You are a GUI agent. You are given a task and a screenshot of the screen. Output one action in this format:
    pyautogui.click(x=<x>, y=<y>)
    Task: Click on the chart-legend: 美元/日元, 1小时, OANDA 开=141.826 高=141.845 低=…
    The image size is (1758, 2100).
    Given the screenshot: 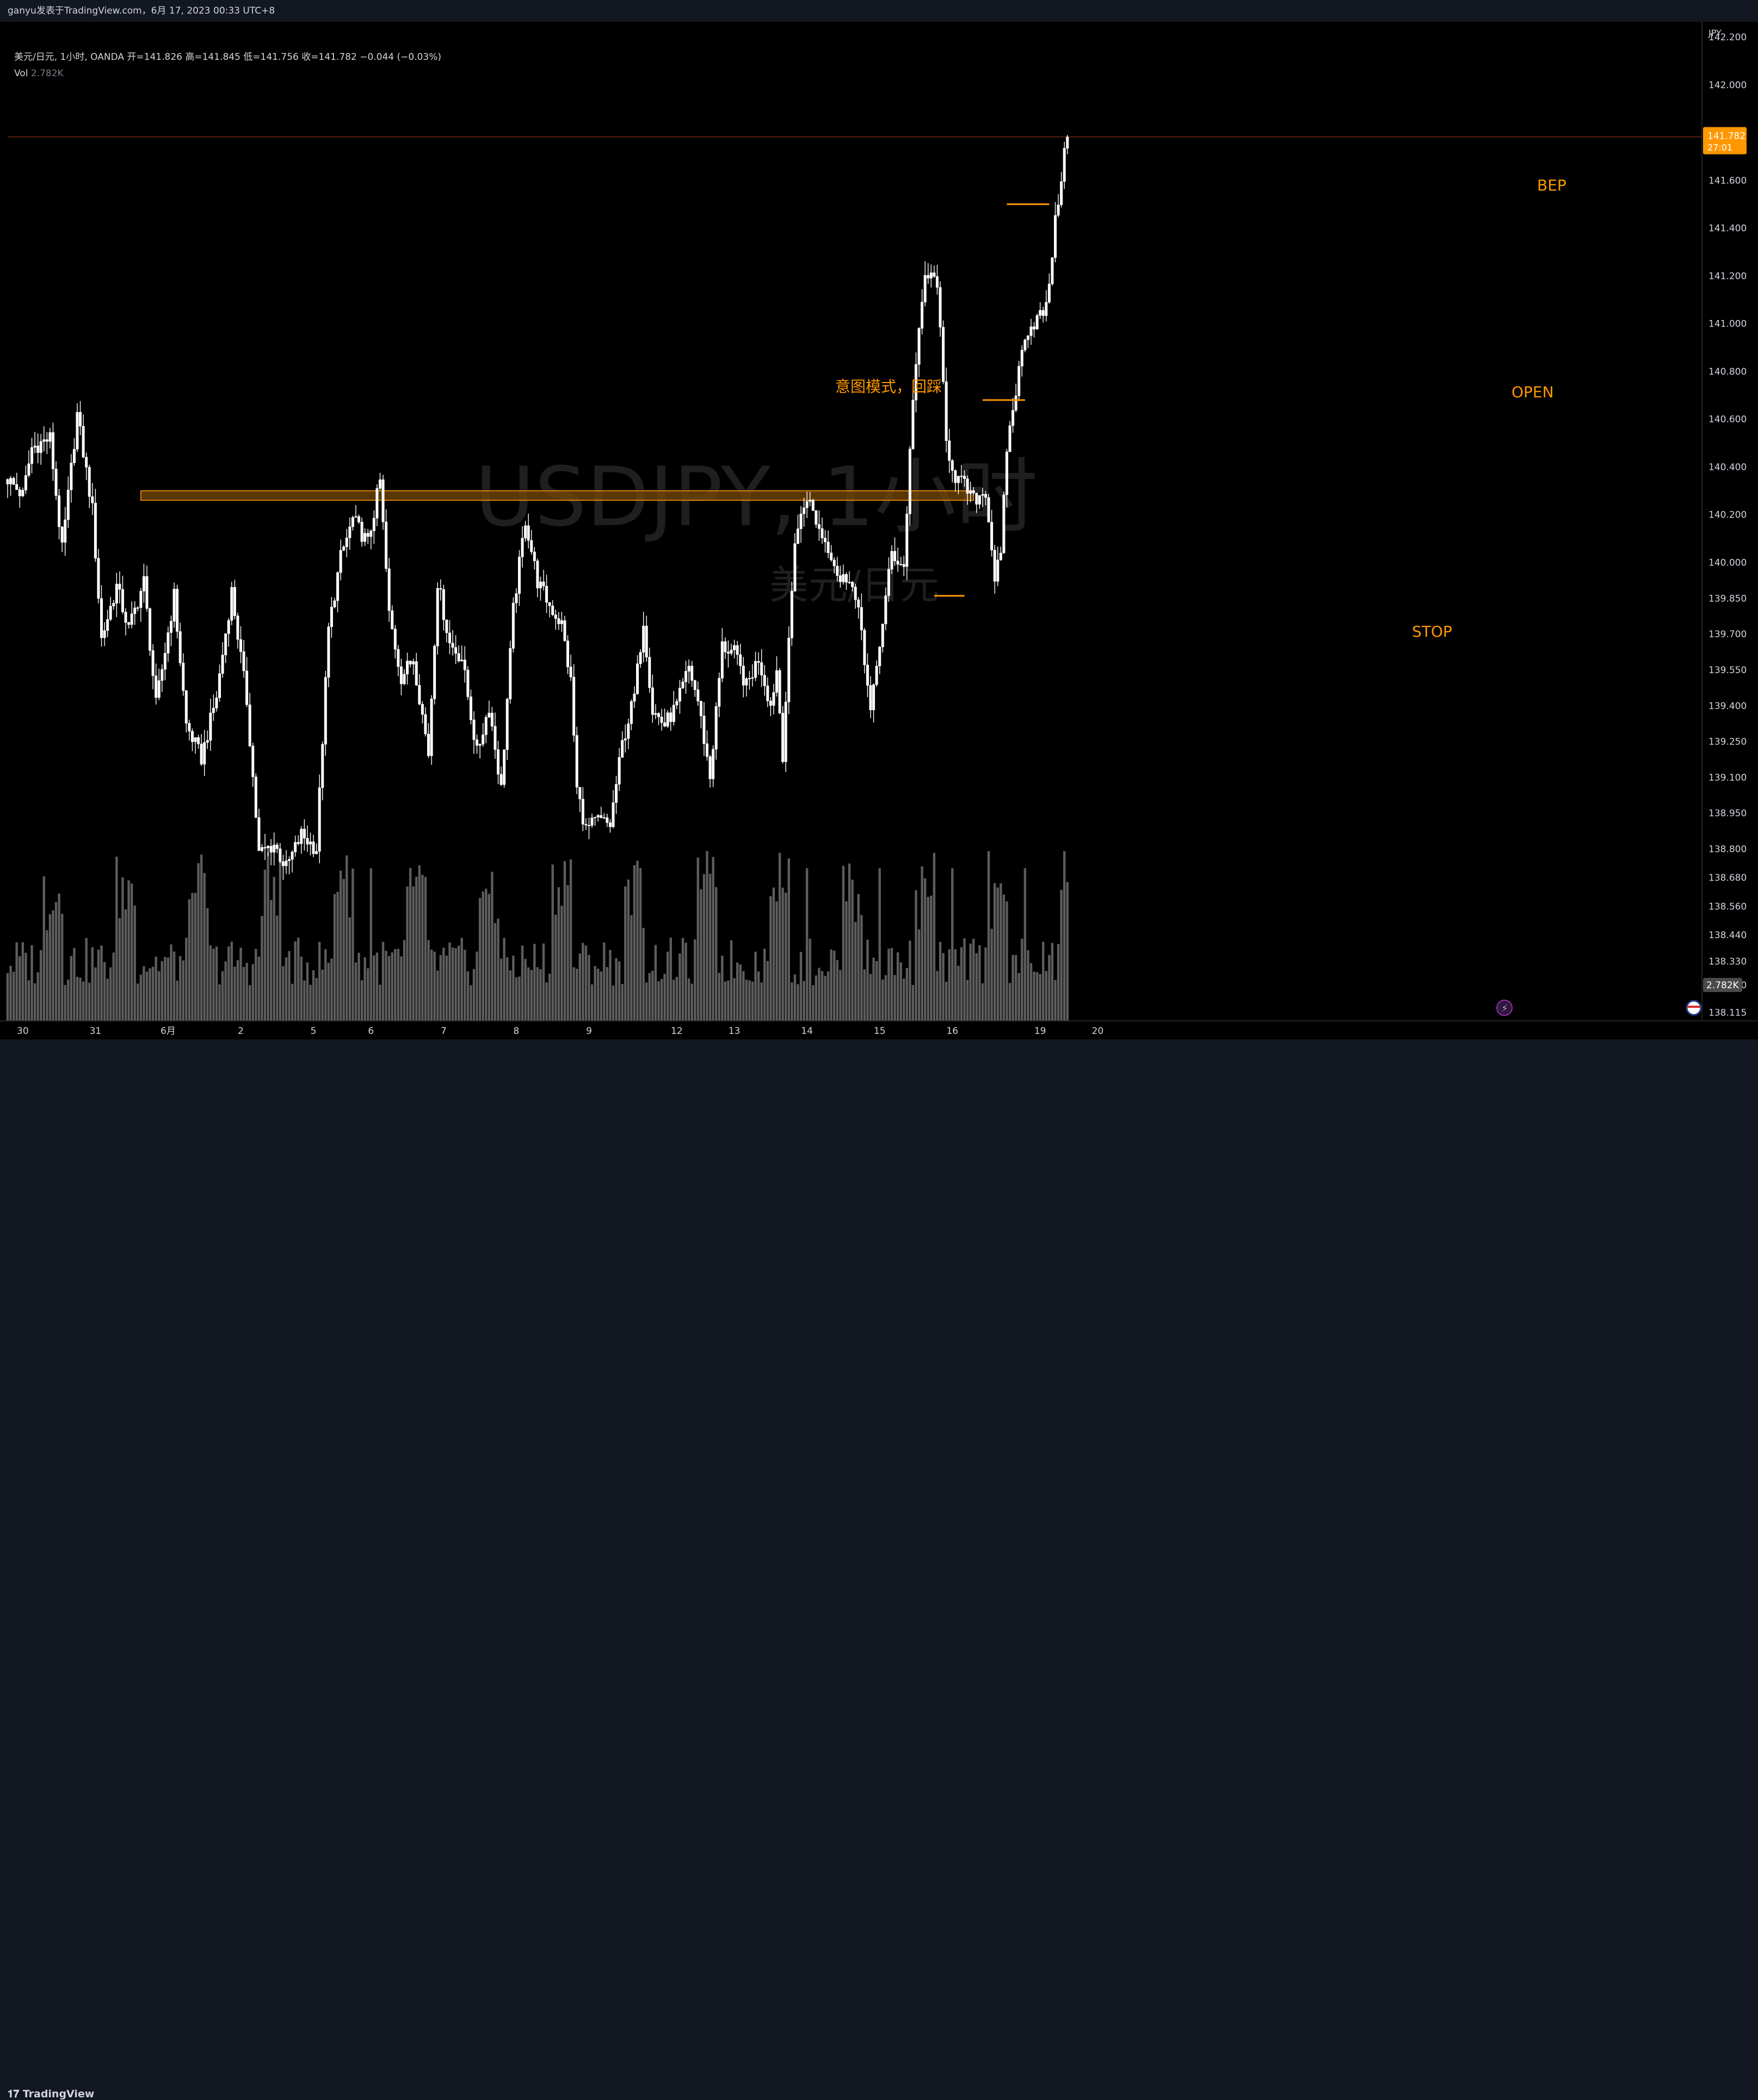 What is the action you would take?
    pyautogui.click(x=228, y=65)
    